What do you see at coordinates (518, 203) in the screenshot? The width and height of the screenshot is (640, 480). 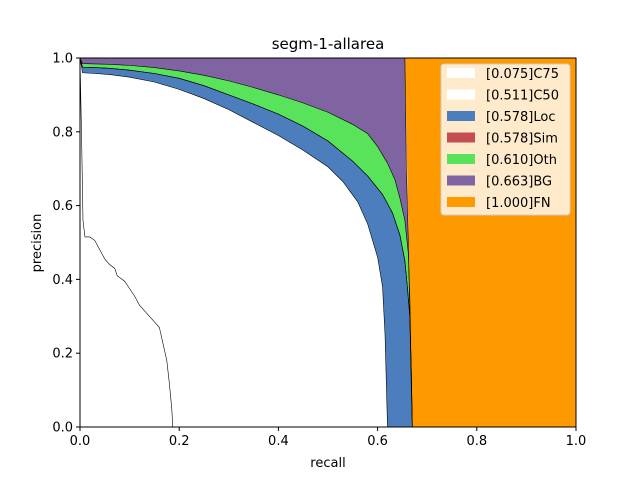 I see `legend-label-fn: [1.000]FN` at bounding box center [518, 203].